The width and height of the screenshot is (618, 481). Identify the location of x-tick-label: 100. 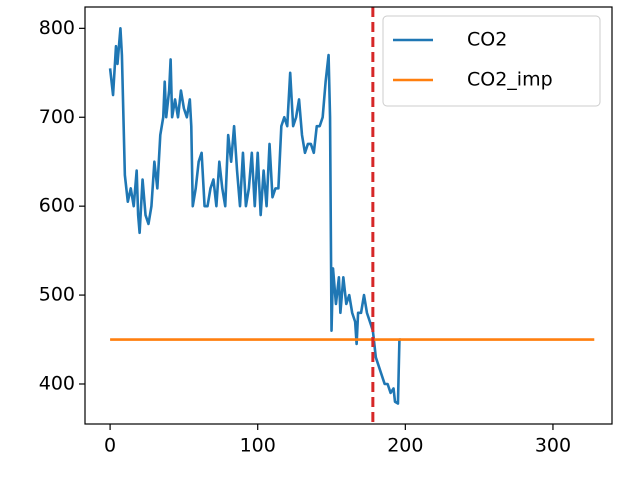
(258, 446).